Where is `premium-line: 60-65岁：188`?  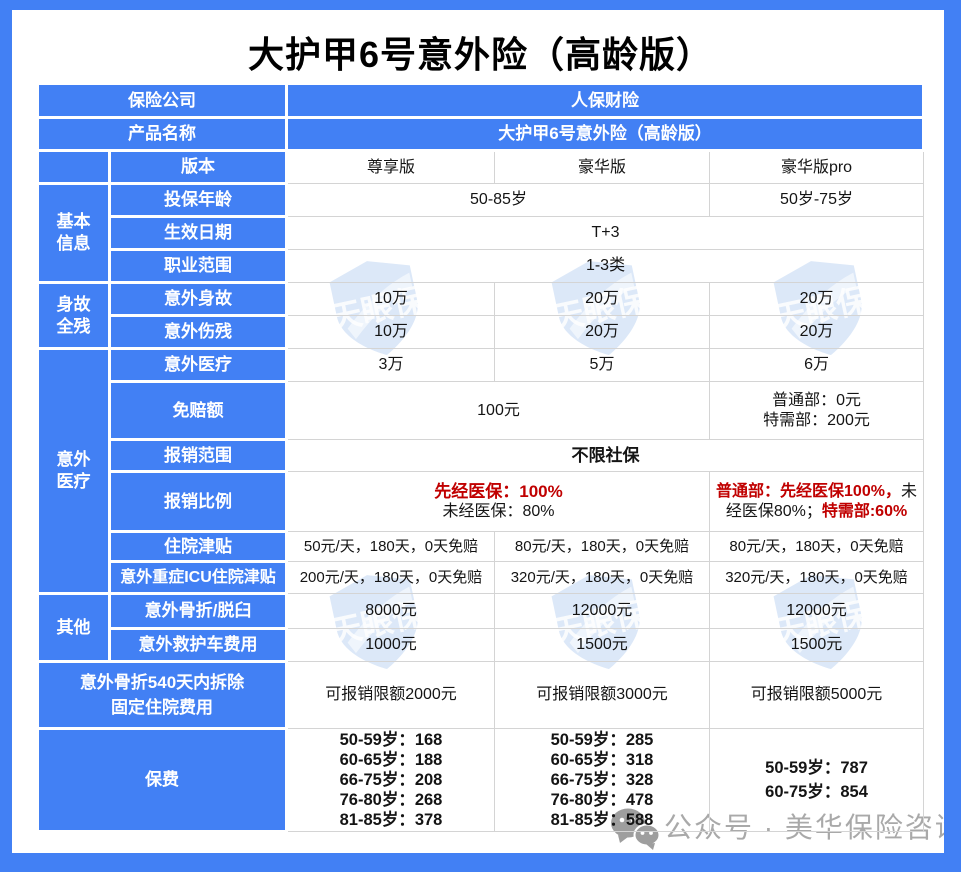
premium-line: 60-65岁：188 is located at coordinates (391, 760).